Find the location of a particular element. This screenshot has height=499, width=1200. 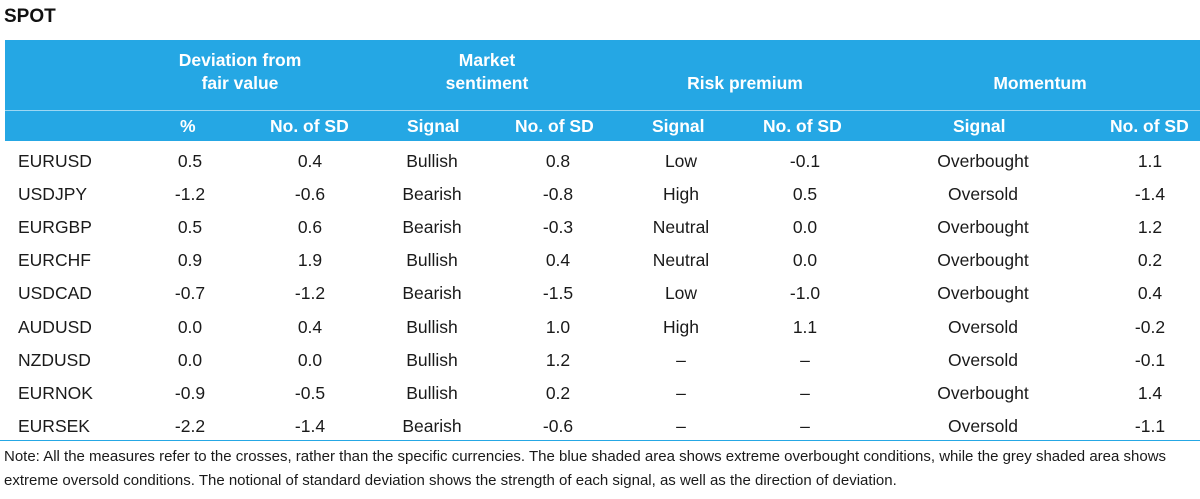

cell-dev-sd: -1.4 is located at coordinates (310, 425).